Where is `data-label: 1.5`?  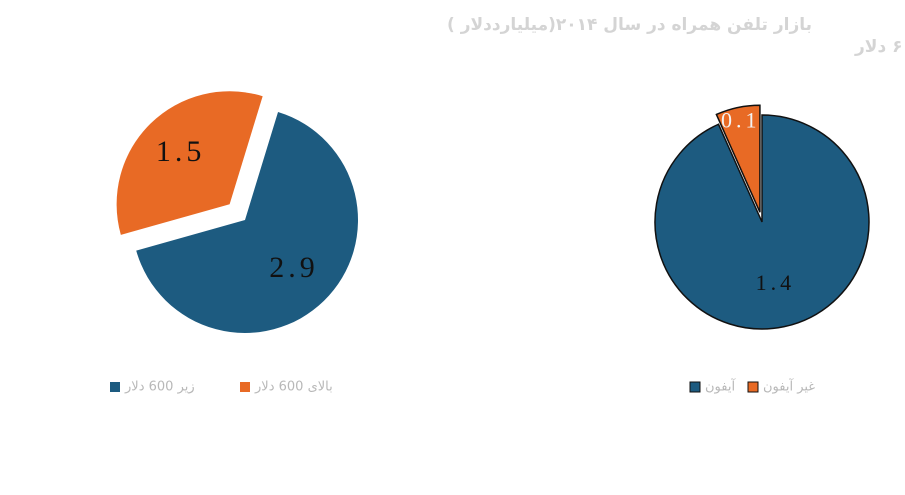
data-label: 1.5 is located at coordinates (181, 151).